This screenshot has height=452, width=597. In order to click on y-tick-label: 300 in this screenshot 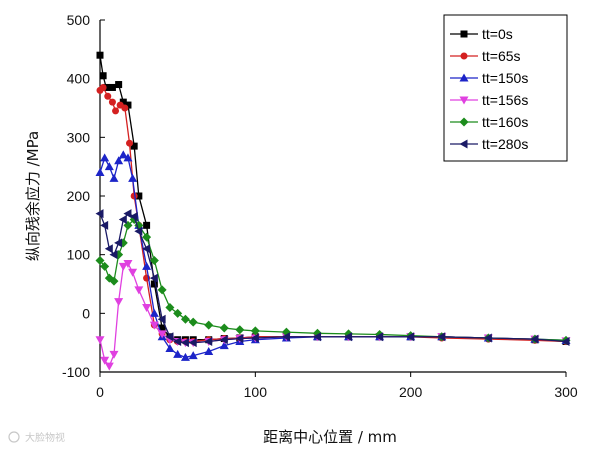, I will do `click(79, 137)`.